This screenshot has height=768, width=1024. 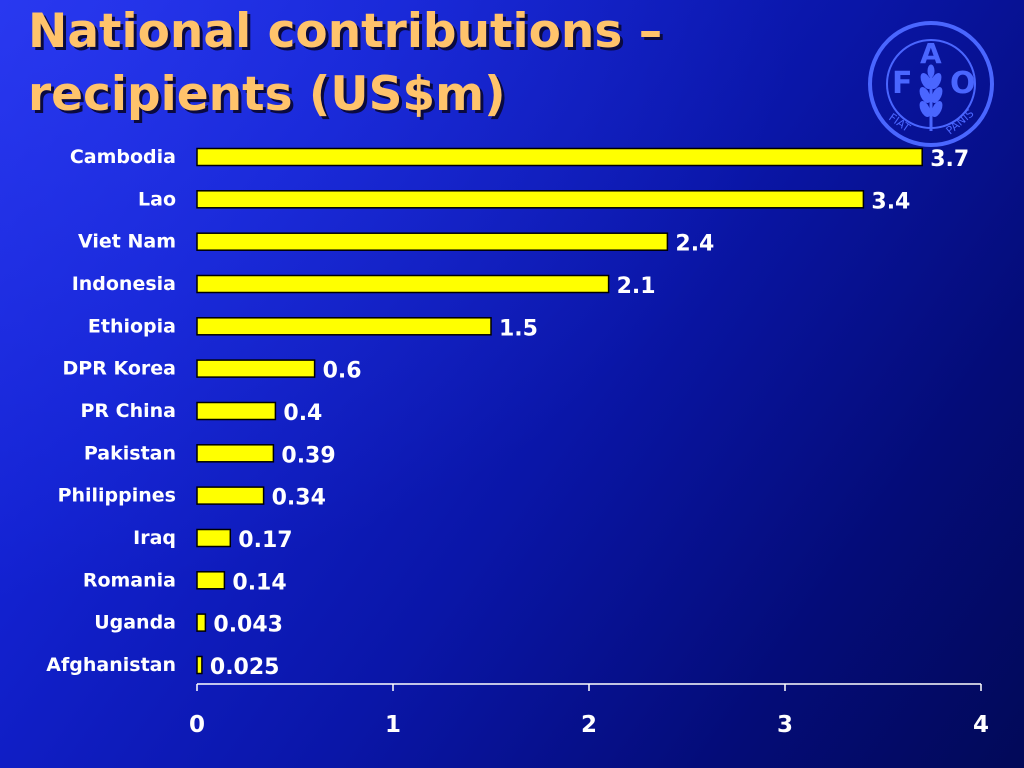 What do you see at coordinates (259, 582) in the screenshot?
I see `data-label: 0.14` at bounding box center [259, 582].